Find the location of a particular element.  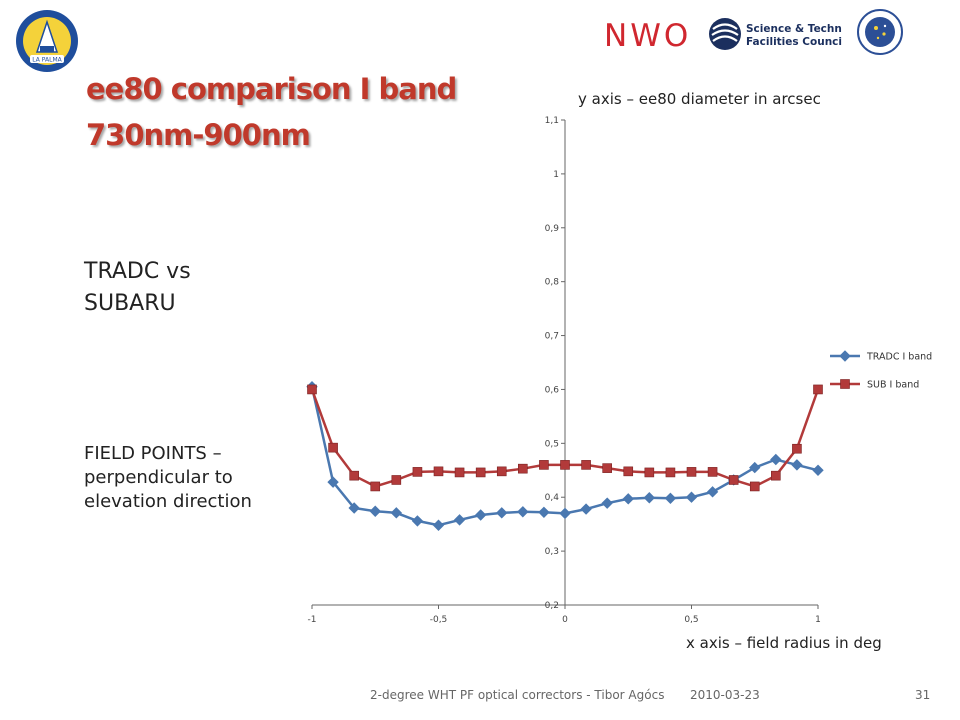

y-tick-label: 0,5 is located at coordinates (552, 444).